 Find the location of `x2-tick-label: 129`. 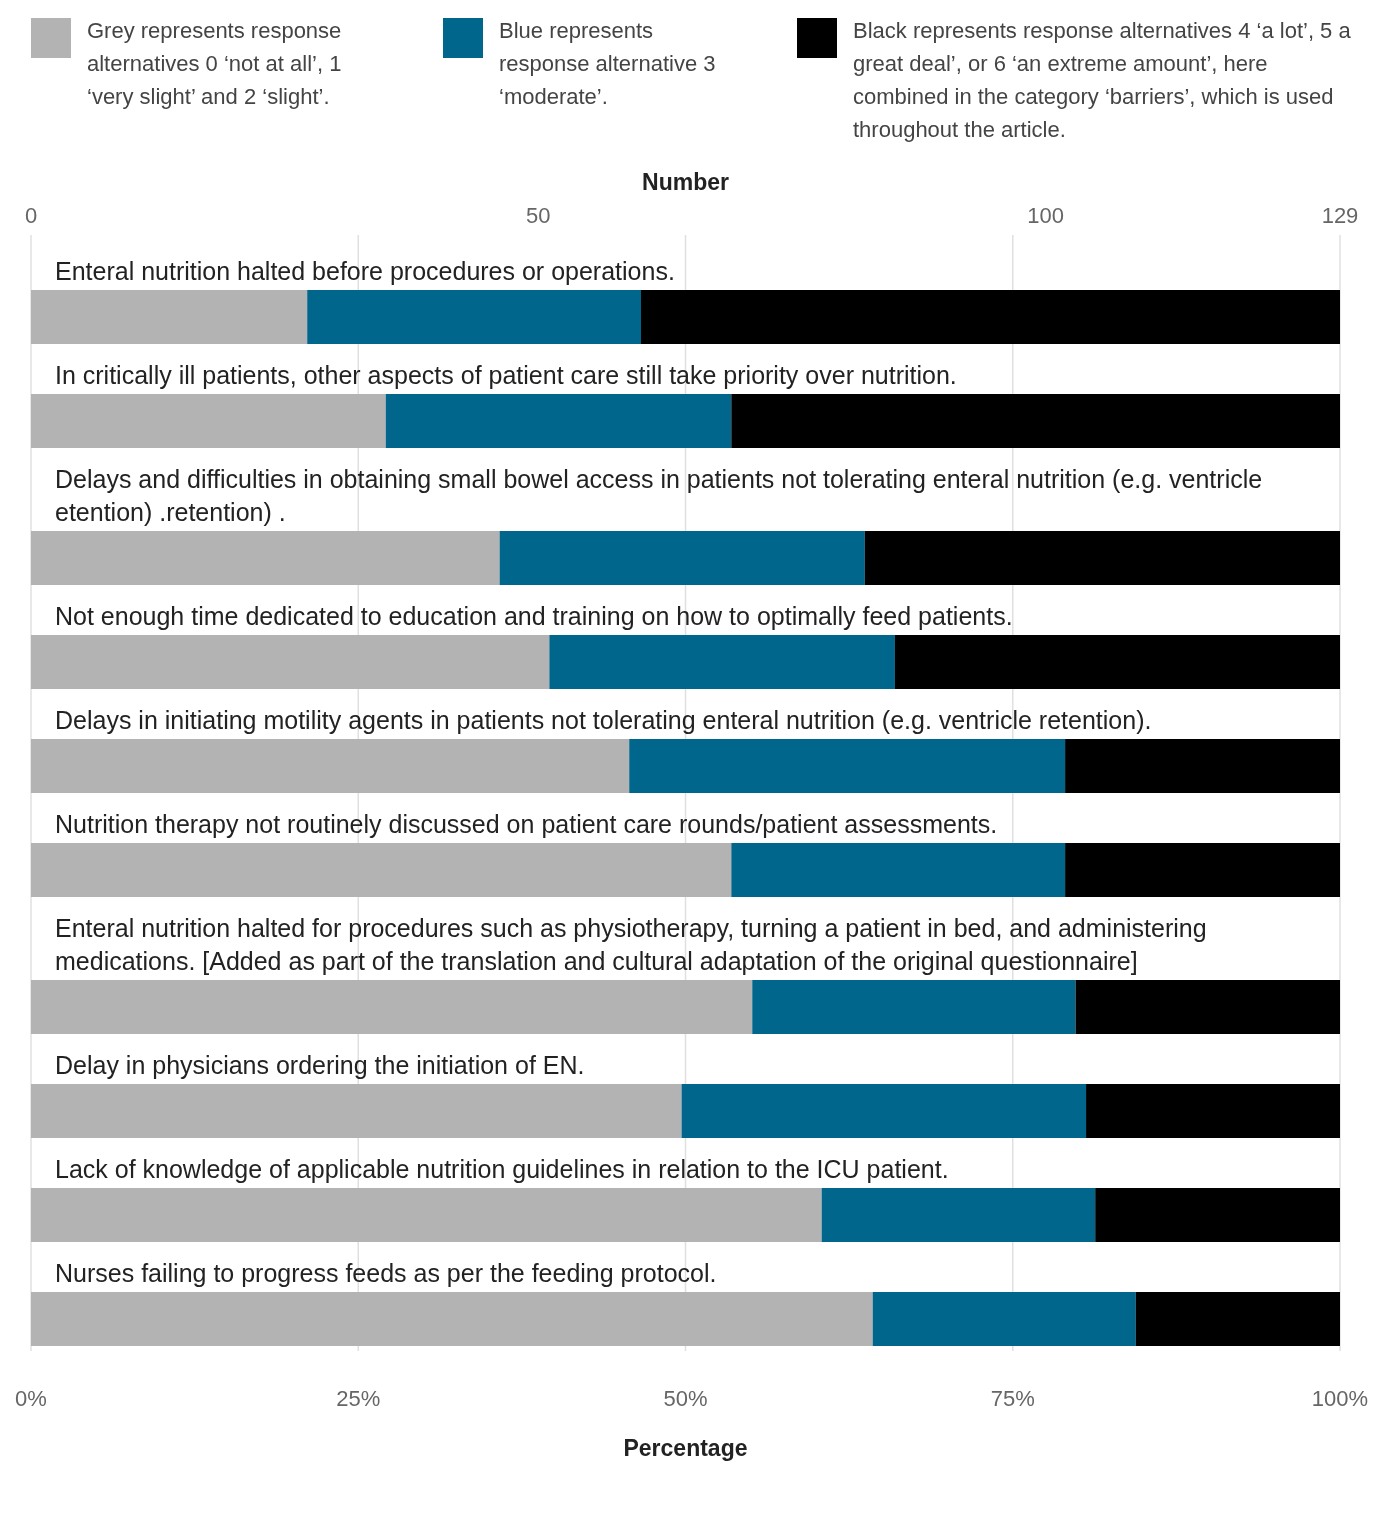

x2-tick-label: 129 is located at coordinates (1340, 215).